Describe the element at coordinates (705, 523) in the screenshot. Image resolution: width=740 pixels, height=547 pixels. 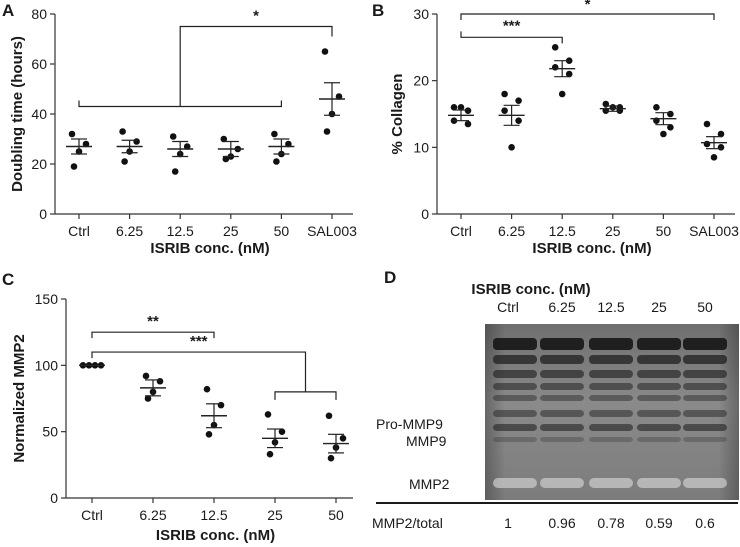
I see `gel-ratio-value: 0.6` at that location.